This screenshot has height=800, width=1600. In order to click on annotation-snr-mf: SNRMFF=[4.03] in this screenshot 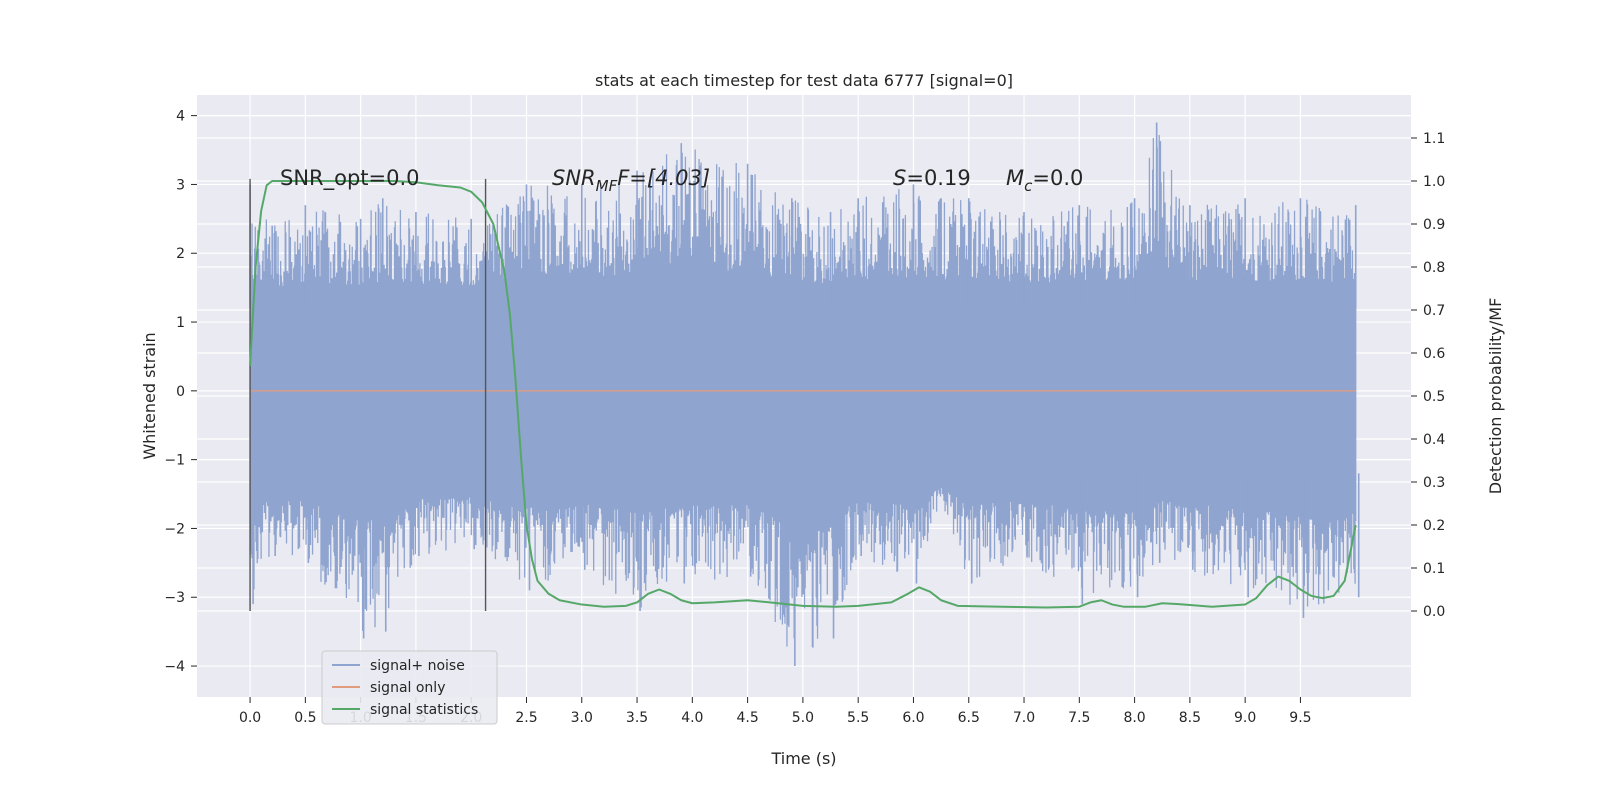, I will do `click(631, 180)`.